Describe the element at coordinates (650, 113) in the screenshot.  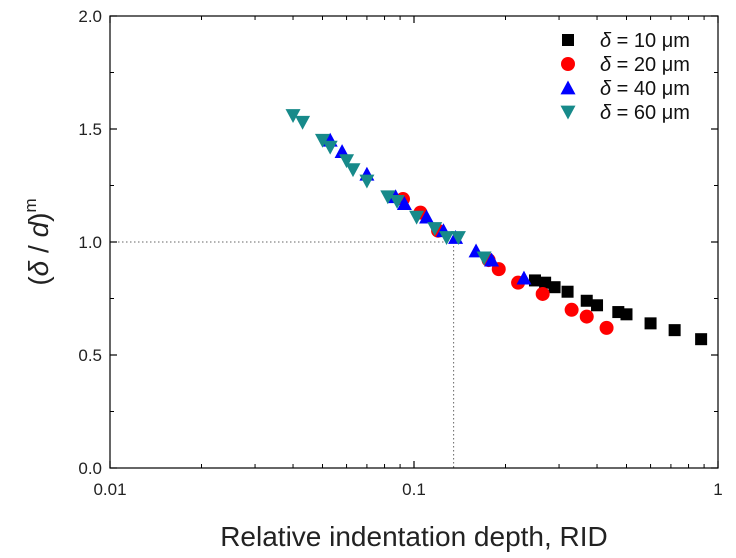
I see `legend-label-value: = 60 μm` at that location.